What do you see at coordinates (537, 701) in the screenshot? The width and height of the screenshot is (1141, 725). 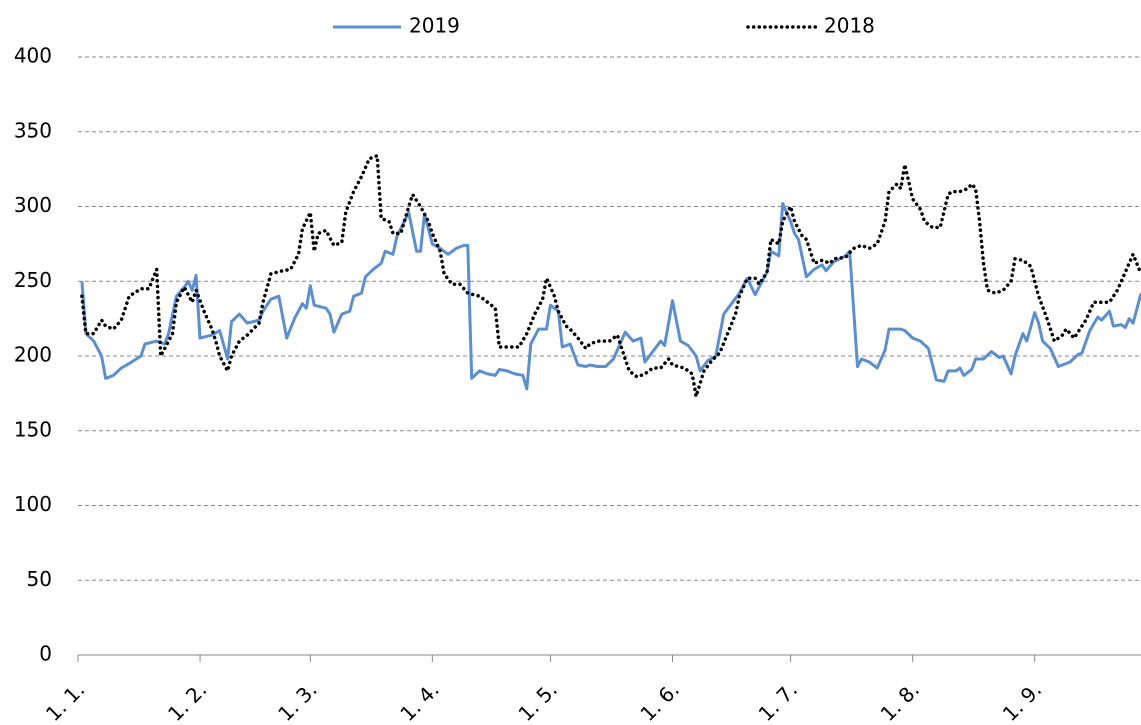 I see `x-tick-label: 1. 5.` at bounding box center [537, 701].